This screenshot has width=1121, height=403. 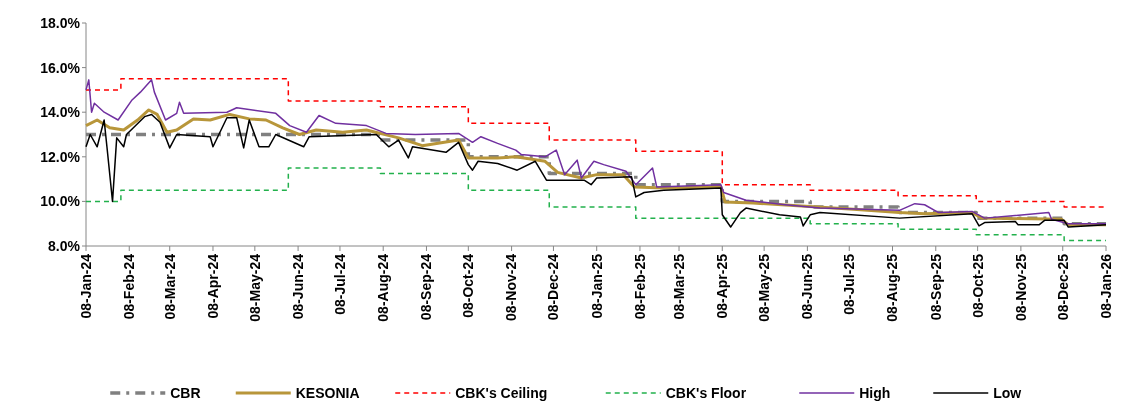 What do you see at coordinates (553, 287) in the screenshot?
I see `x-tick-label: 08-Dec-24` at bounding box center [553, 287].